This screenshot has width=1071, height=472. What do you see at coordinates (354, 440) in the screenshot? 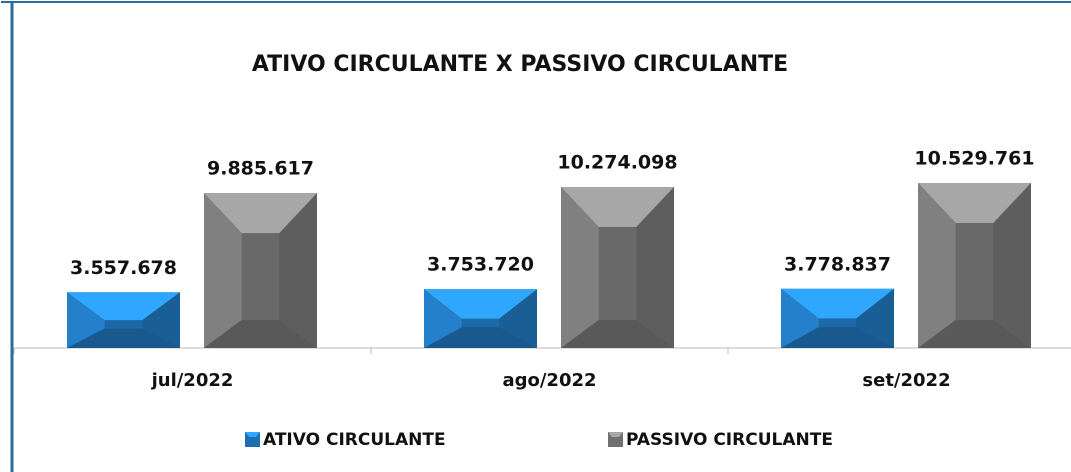
I see `legend-label: ATIVO CIRCULANTE` at bounding box center [354, 440].